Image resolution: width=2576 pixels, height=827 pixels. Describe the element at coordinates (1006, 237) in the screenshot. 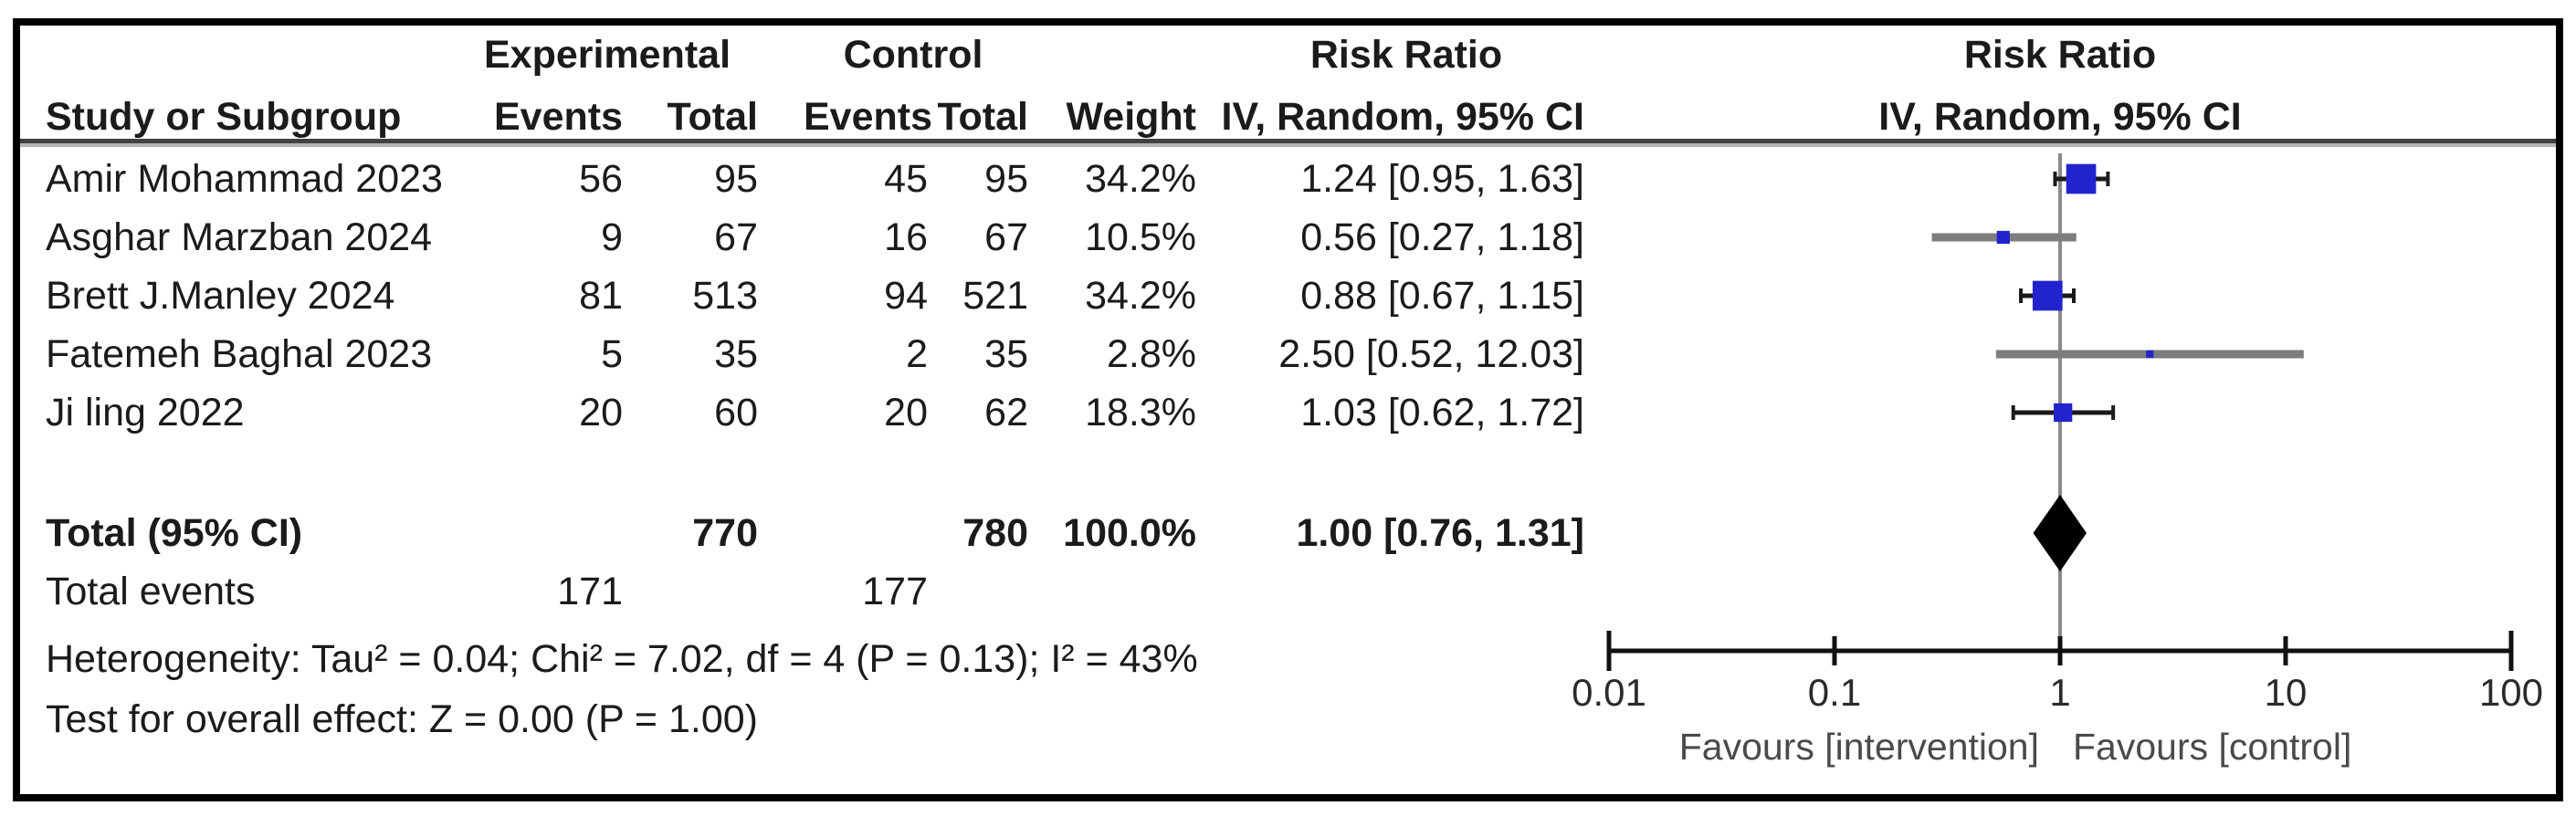

I see `ctrl-total-value: 67` at that location.